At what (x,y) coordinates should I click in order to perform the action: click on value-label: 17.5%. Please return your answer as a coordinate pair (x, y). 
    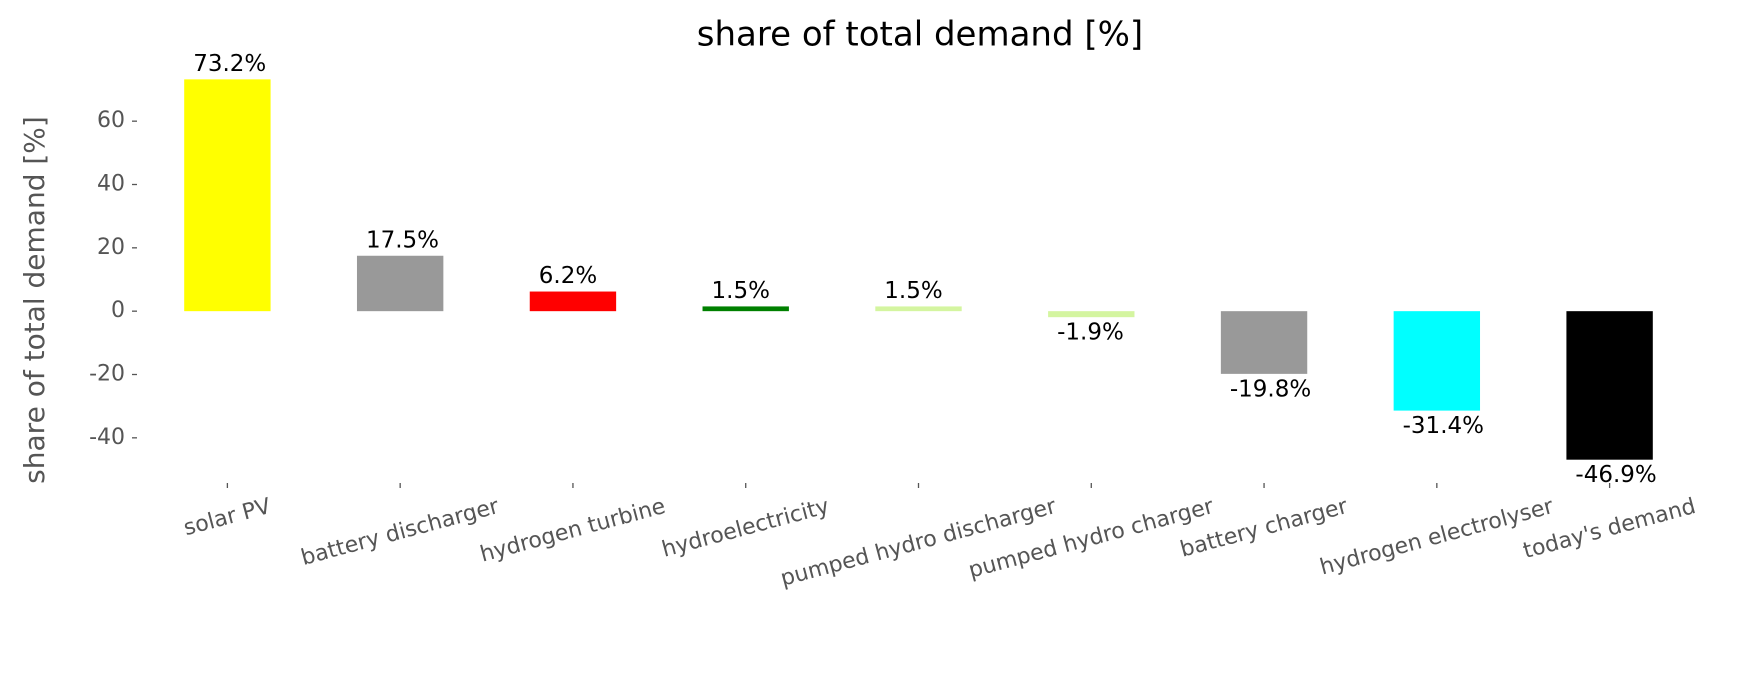
    Looking at the image, I should click on (402, 240).